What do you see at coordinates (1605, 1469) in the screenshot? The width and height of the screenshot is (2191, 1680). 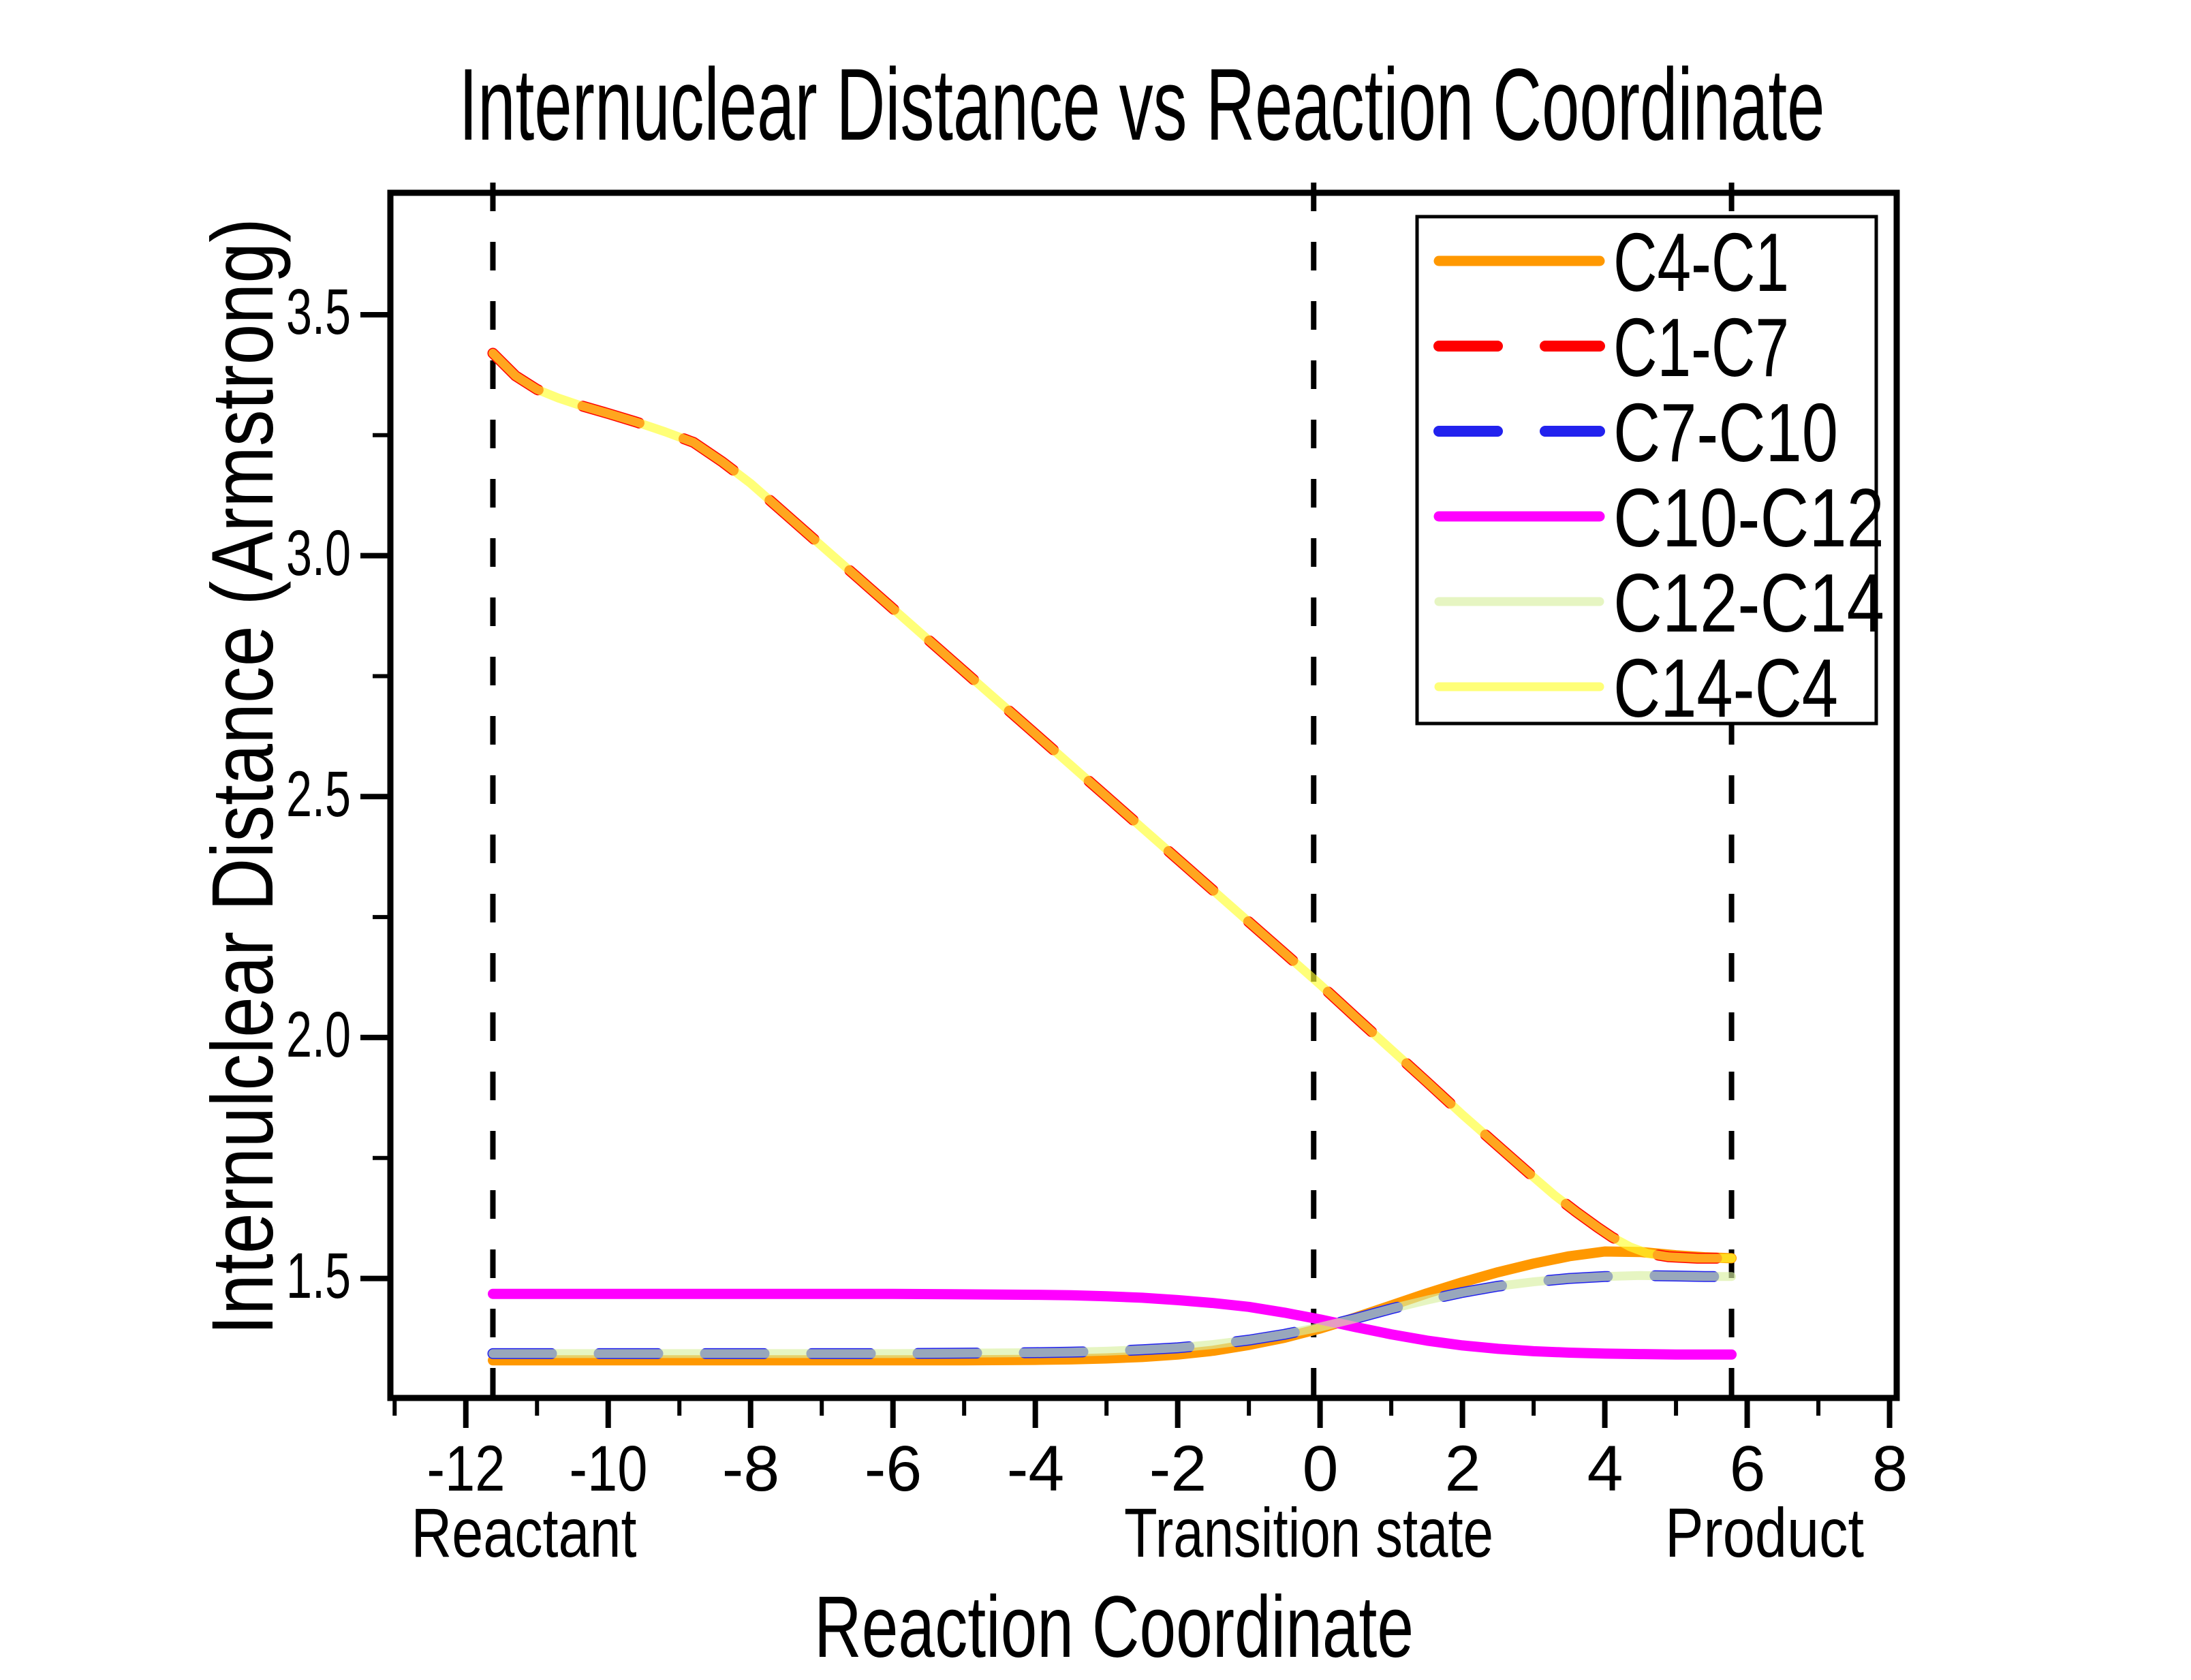 I see `x-tick-label: 4` at bounding box center [1605, 1469].